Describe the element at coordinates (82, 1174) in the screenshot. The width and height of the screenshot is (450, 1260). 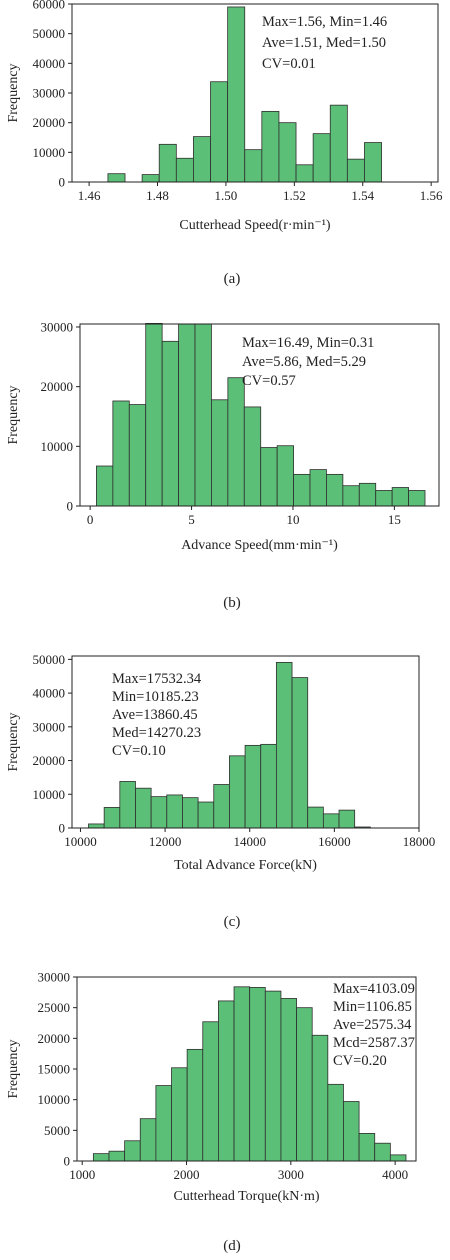
I see `x-tick-label: 1000` at that location.